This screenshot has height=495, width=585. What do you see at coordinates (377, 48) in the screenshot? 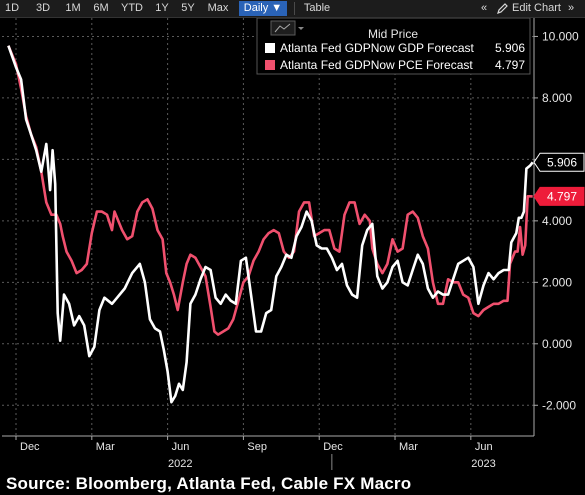
I see `legend-label-gdp: Atlanta Fed GDPNow GDP Forecast` at bounding box center [377, 48].